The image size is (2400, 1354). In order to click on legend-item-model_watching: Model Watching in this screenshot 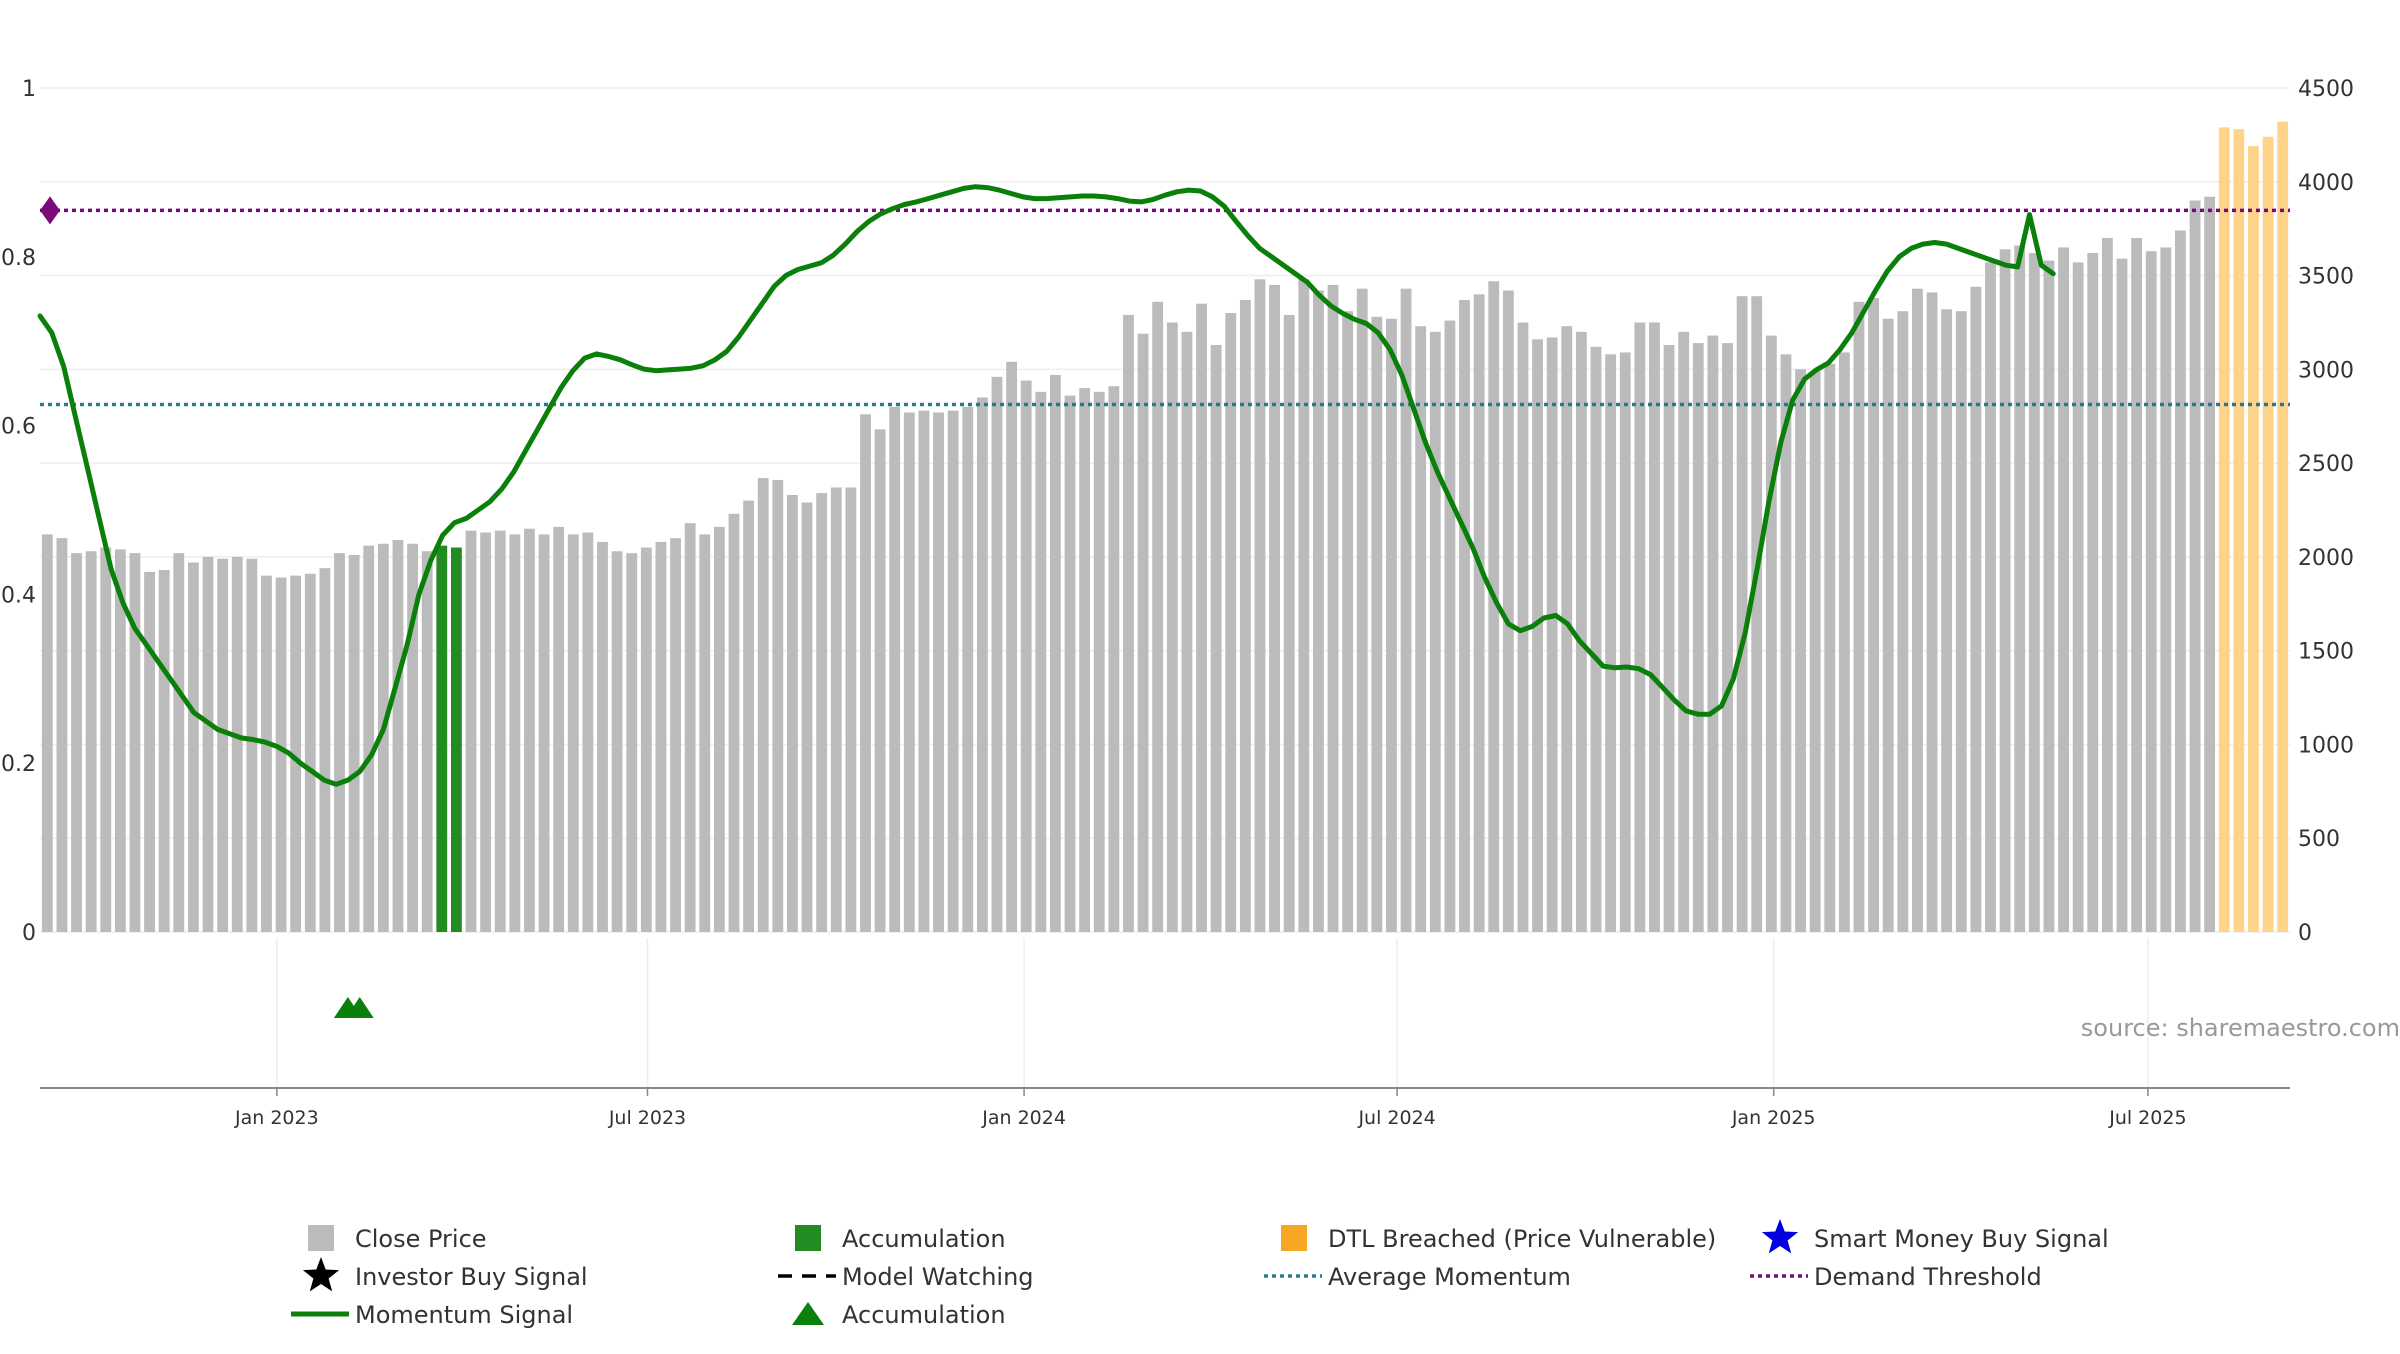, I will do `click(906, 1277)`.